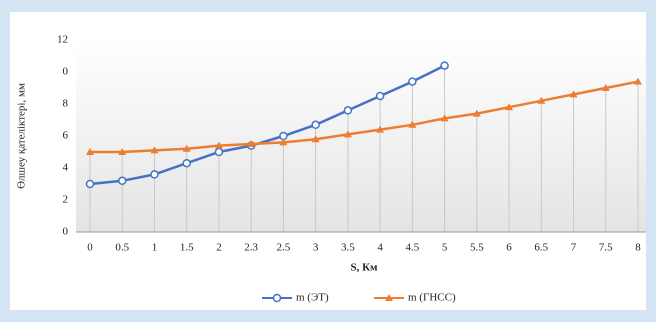  What do you see at coordinates (66, 136) in the screenshot?
I see `y-tick-label: 6` at bounding box center [66, 136].